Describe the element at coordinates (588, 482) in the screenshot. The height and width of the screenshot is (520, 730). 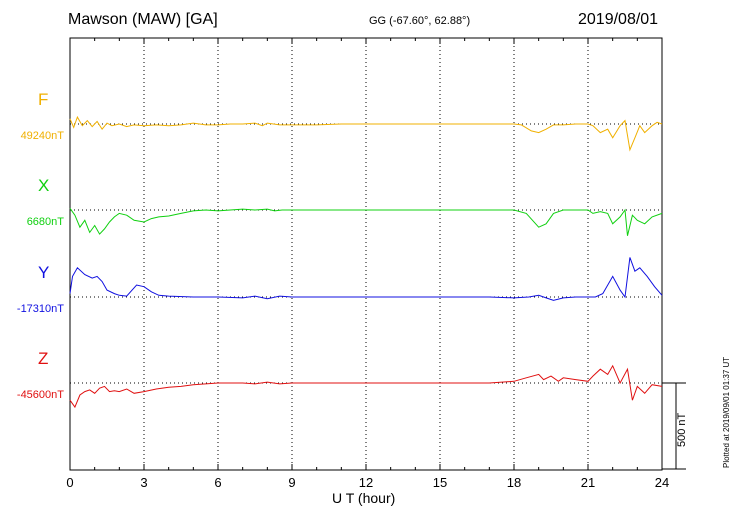
I see `x-tick-label: 21` at that location.